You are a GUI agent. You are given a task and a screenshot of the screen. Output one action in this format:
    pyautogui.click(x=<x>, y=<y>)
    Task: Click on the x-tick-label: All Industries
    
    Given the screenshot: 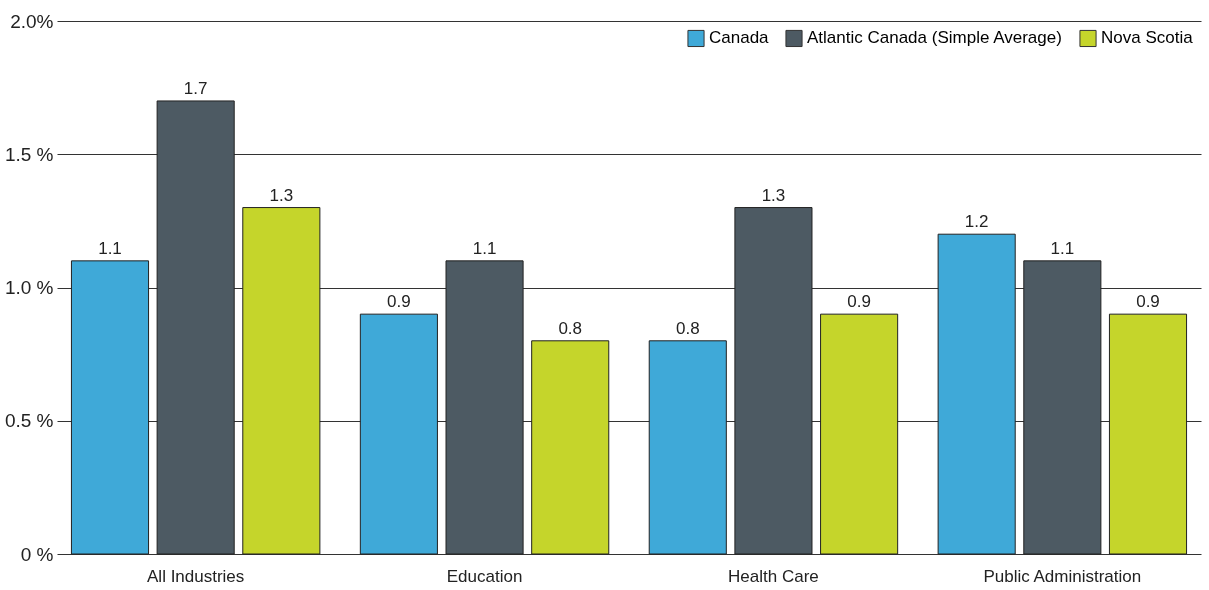 What is the action you would take?
    pyautogui.click(x=196, y=576)
    